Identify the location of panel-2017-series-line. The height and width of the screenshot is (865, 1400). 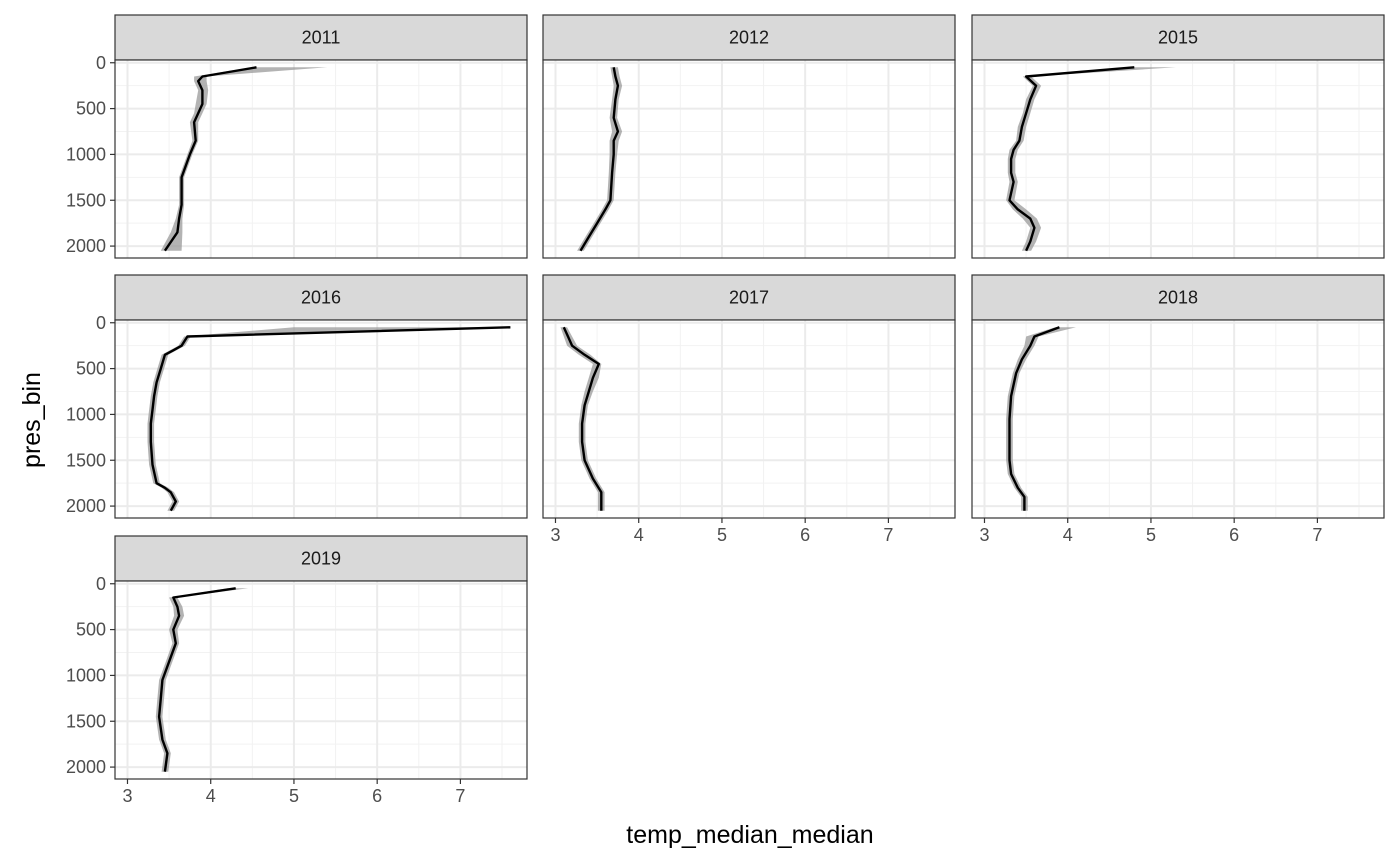
(582, 418).